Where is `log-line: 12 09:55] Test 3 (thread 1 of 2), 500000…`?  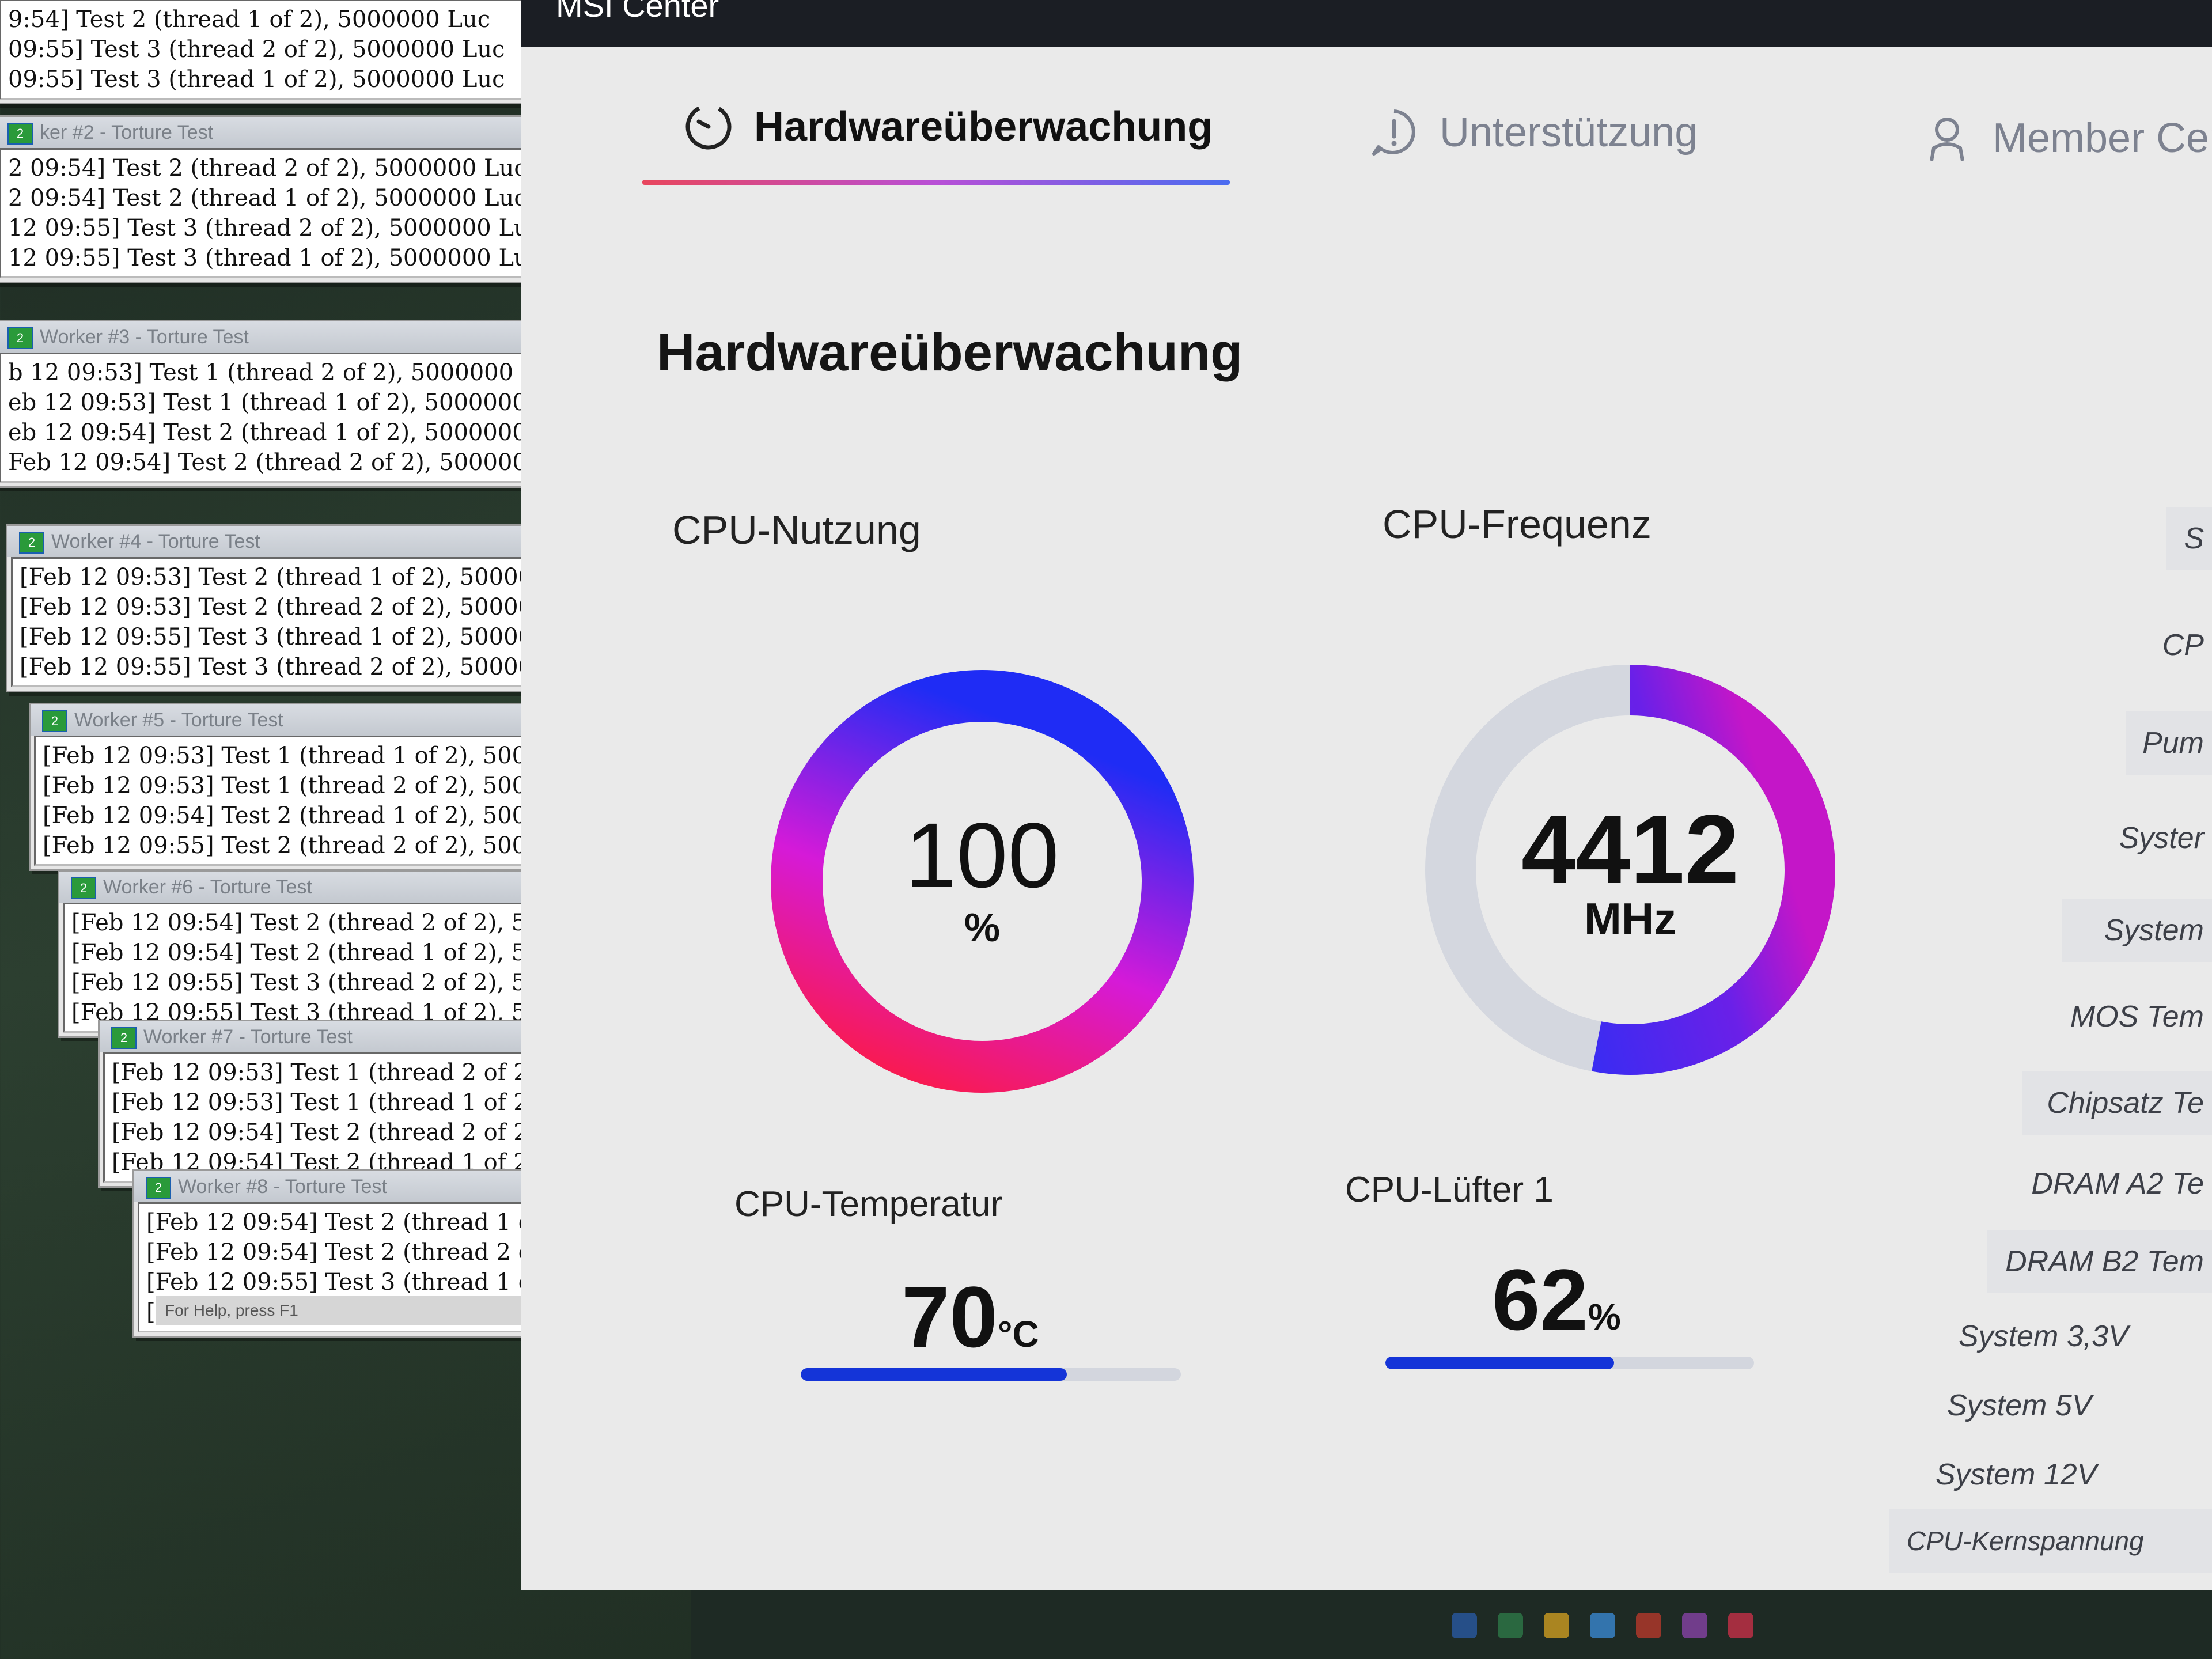 log-line: 12 09:55] Test 3 (thread 1 of 2), 500000… is located at coordinates (266, 258).